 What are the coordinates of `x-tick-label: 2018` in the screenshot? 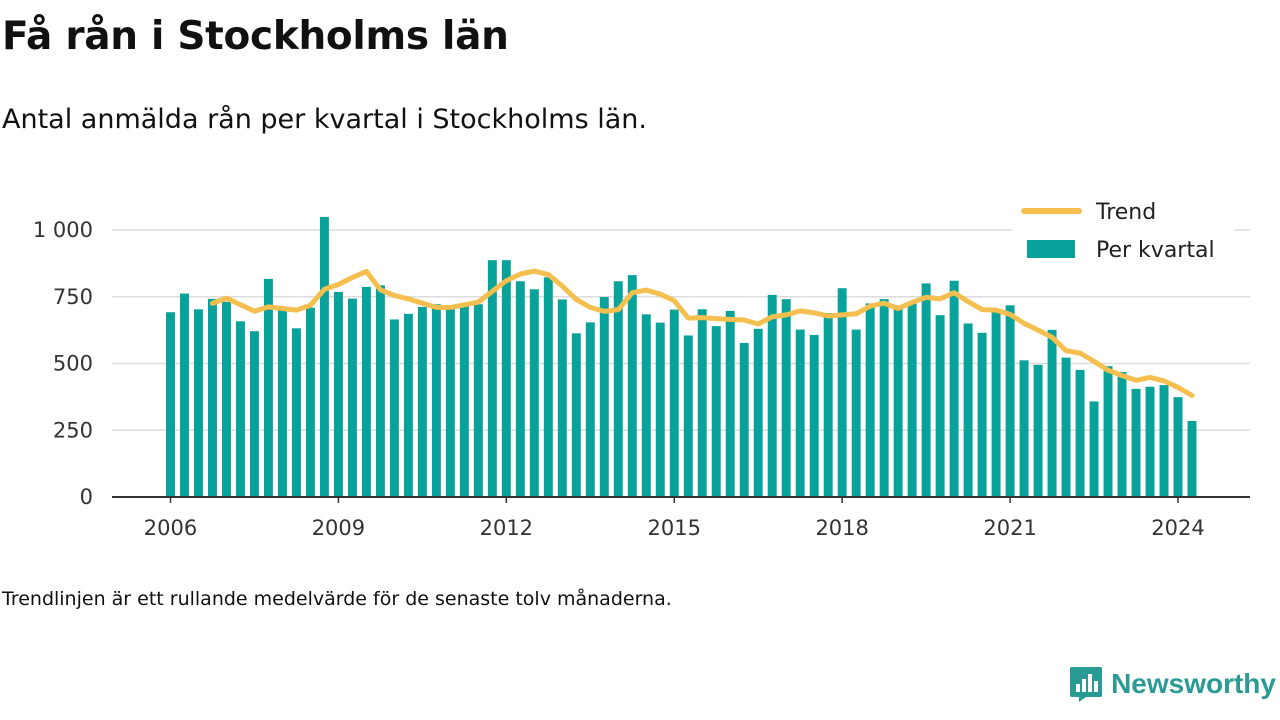 It's located at (841, 528).